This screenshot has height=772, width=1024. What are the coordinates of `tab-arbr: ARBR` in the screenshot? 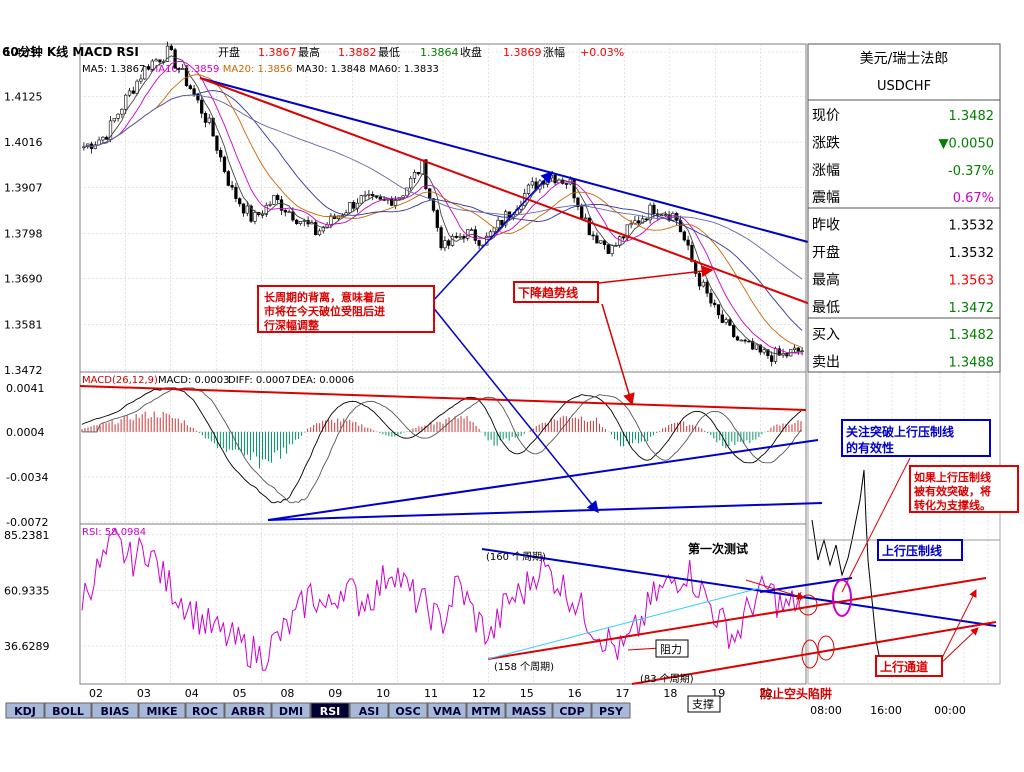 It's located at (248, 710).